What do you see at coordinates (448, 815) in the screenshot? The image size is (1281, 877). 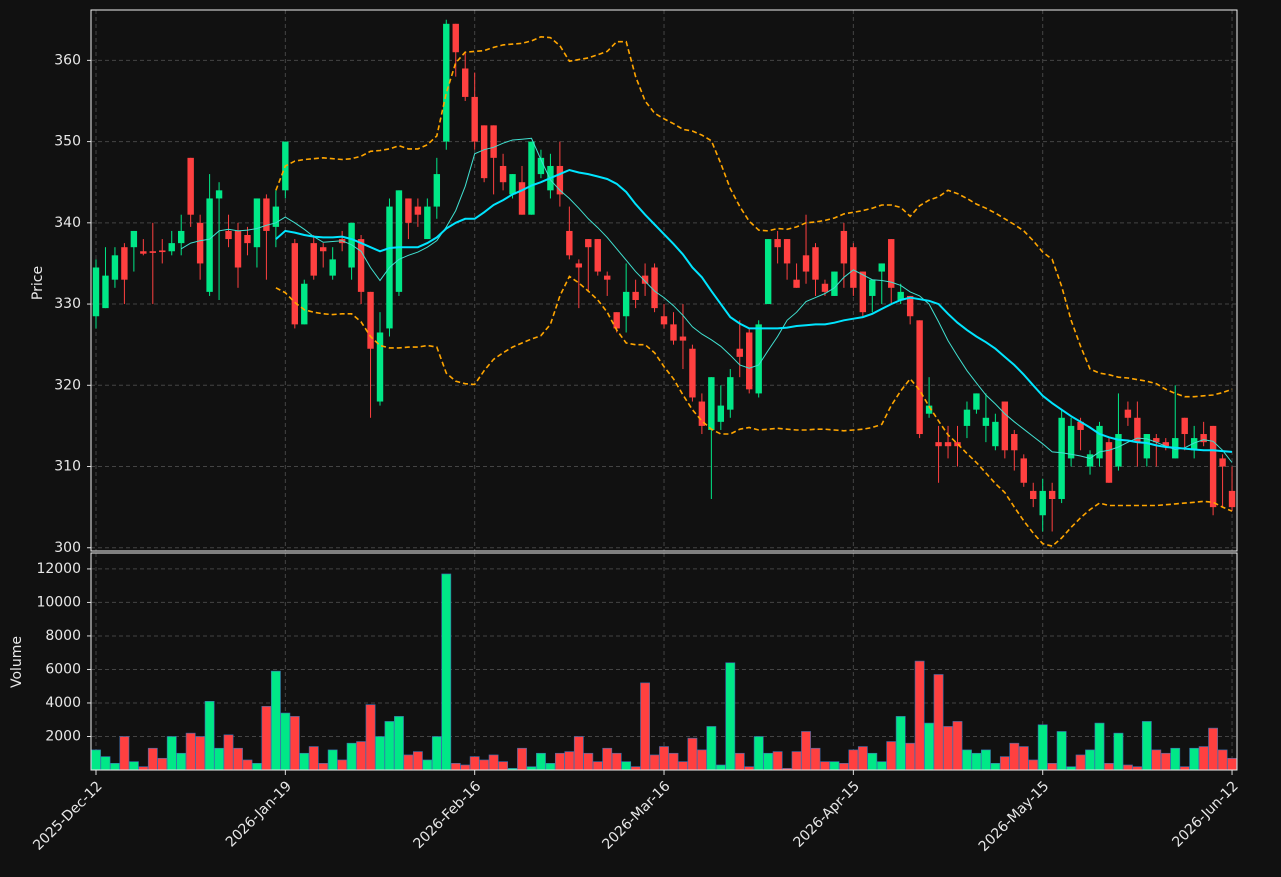 I see `x-tick-label: 2026-Feb-16` at bounding box center [448, 815].